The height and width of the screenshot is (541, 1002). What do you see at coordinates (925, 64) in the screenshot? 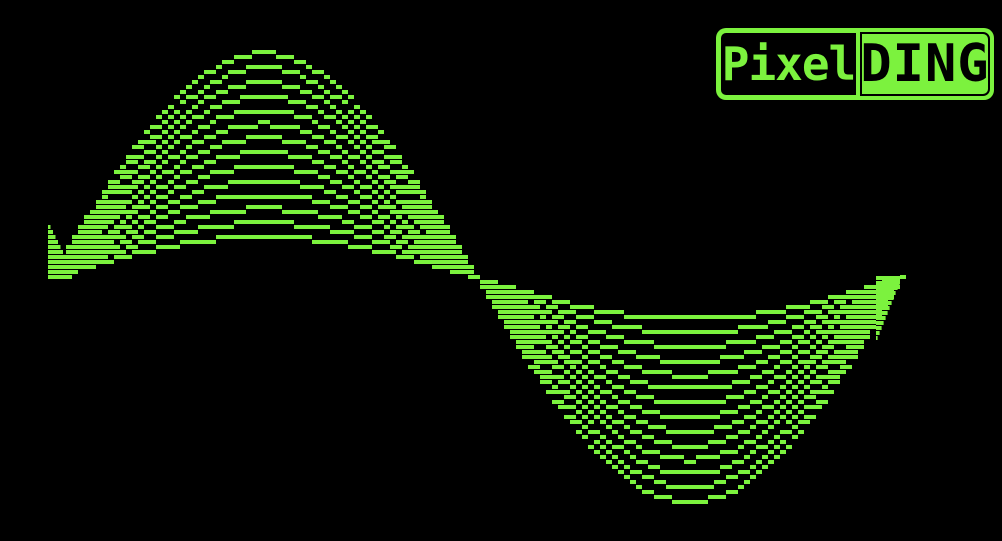
I see `logo-ding-text: DING` at bounding box center [925, 64].